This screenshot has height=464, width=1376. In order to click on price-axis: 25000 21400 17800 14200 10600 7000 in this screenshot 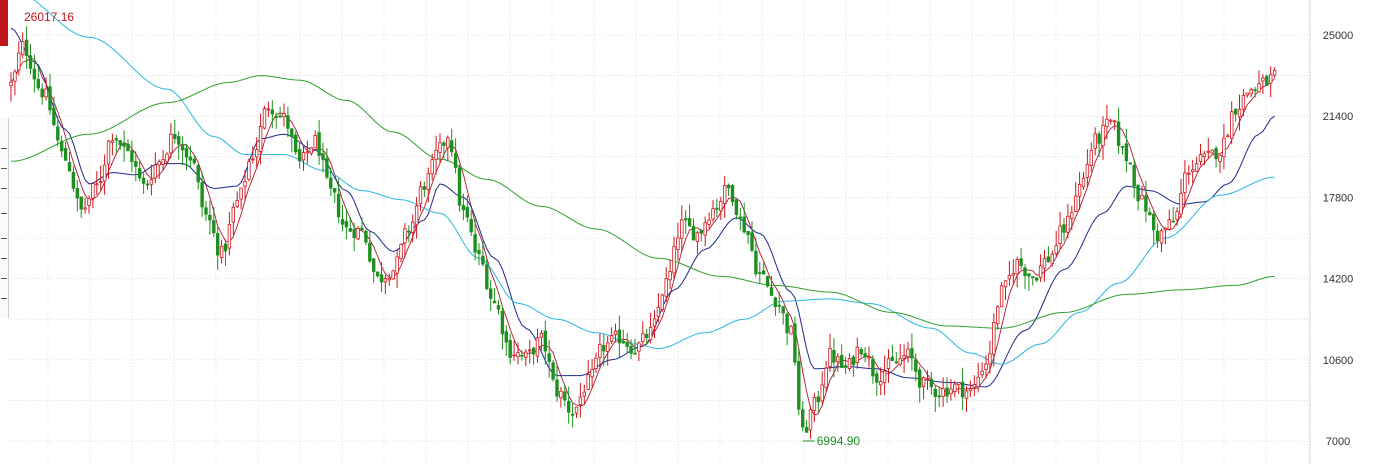, I will do `click(1331, 232)`.